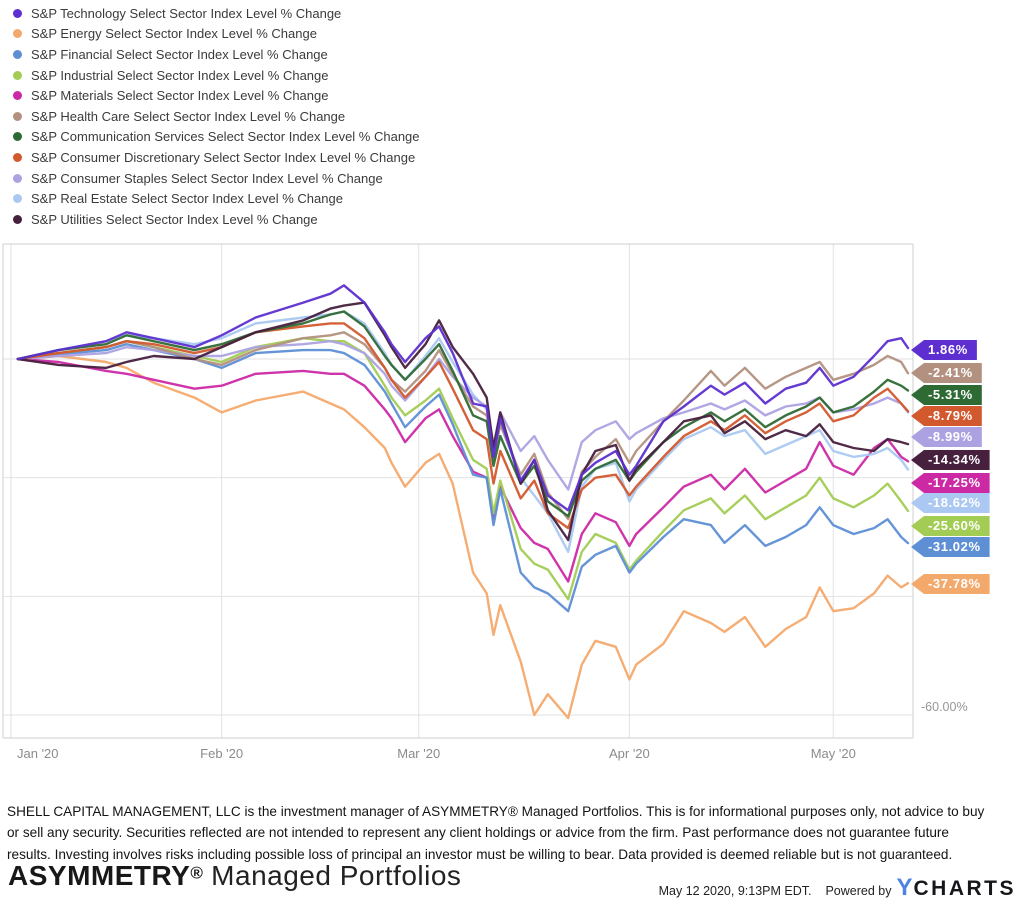 The width and height of the screenshot is (1023, 904). What do you see at coordinates (858, 891) in the screenshot?
I see `powered-by-label: Powered by` at bounding box center [858, 891].